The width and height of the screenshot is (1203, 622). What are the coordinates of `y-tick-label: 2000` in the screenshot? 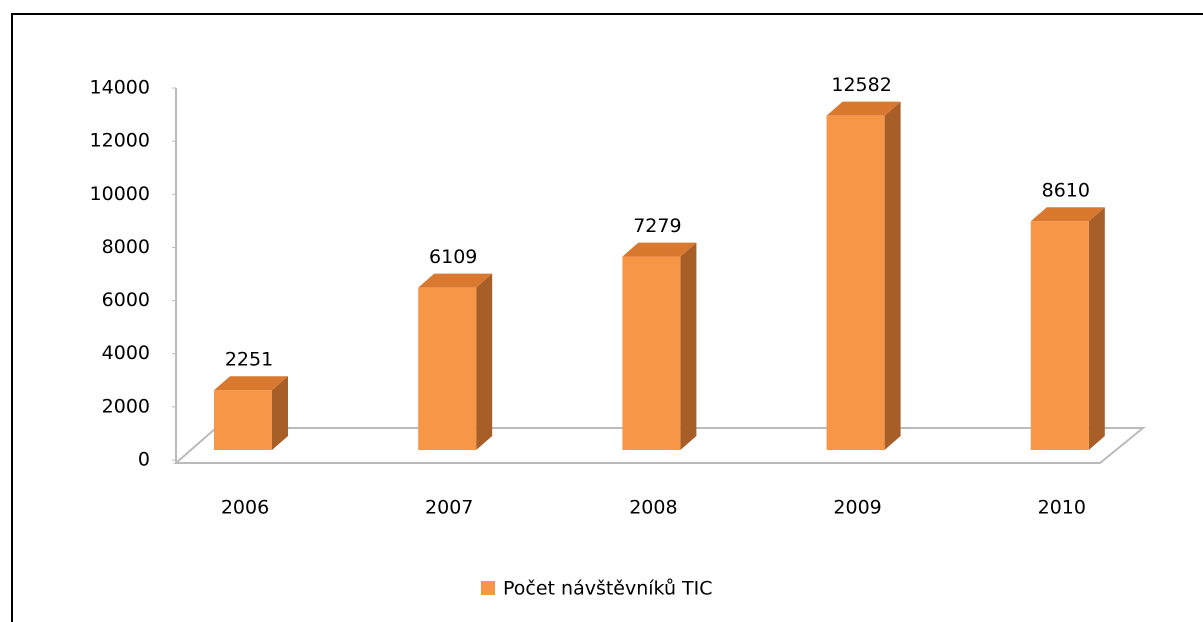 It's located at (126, 406).